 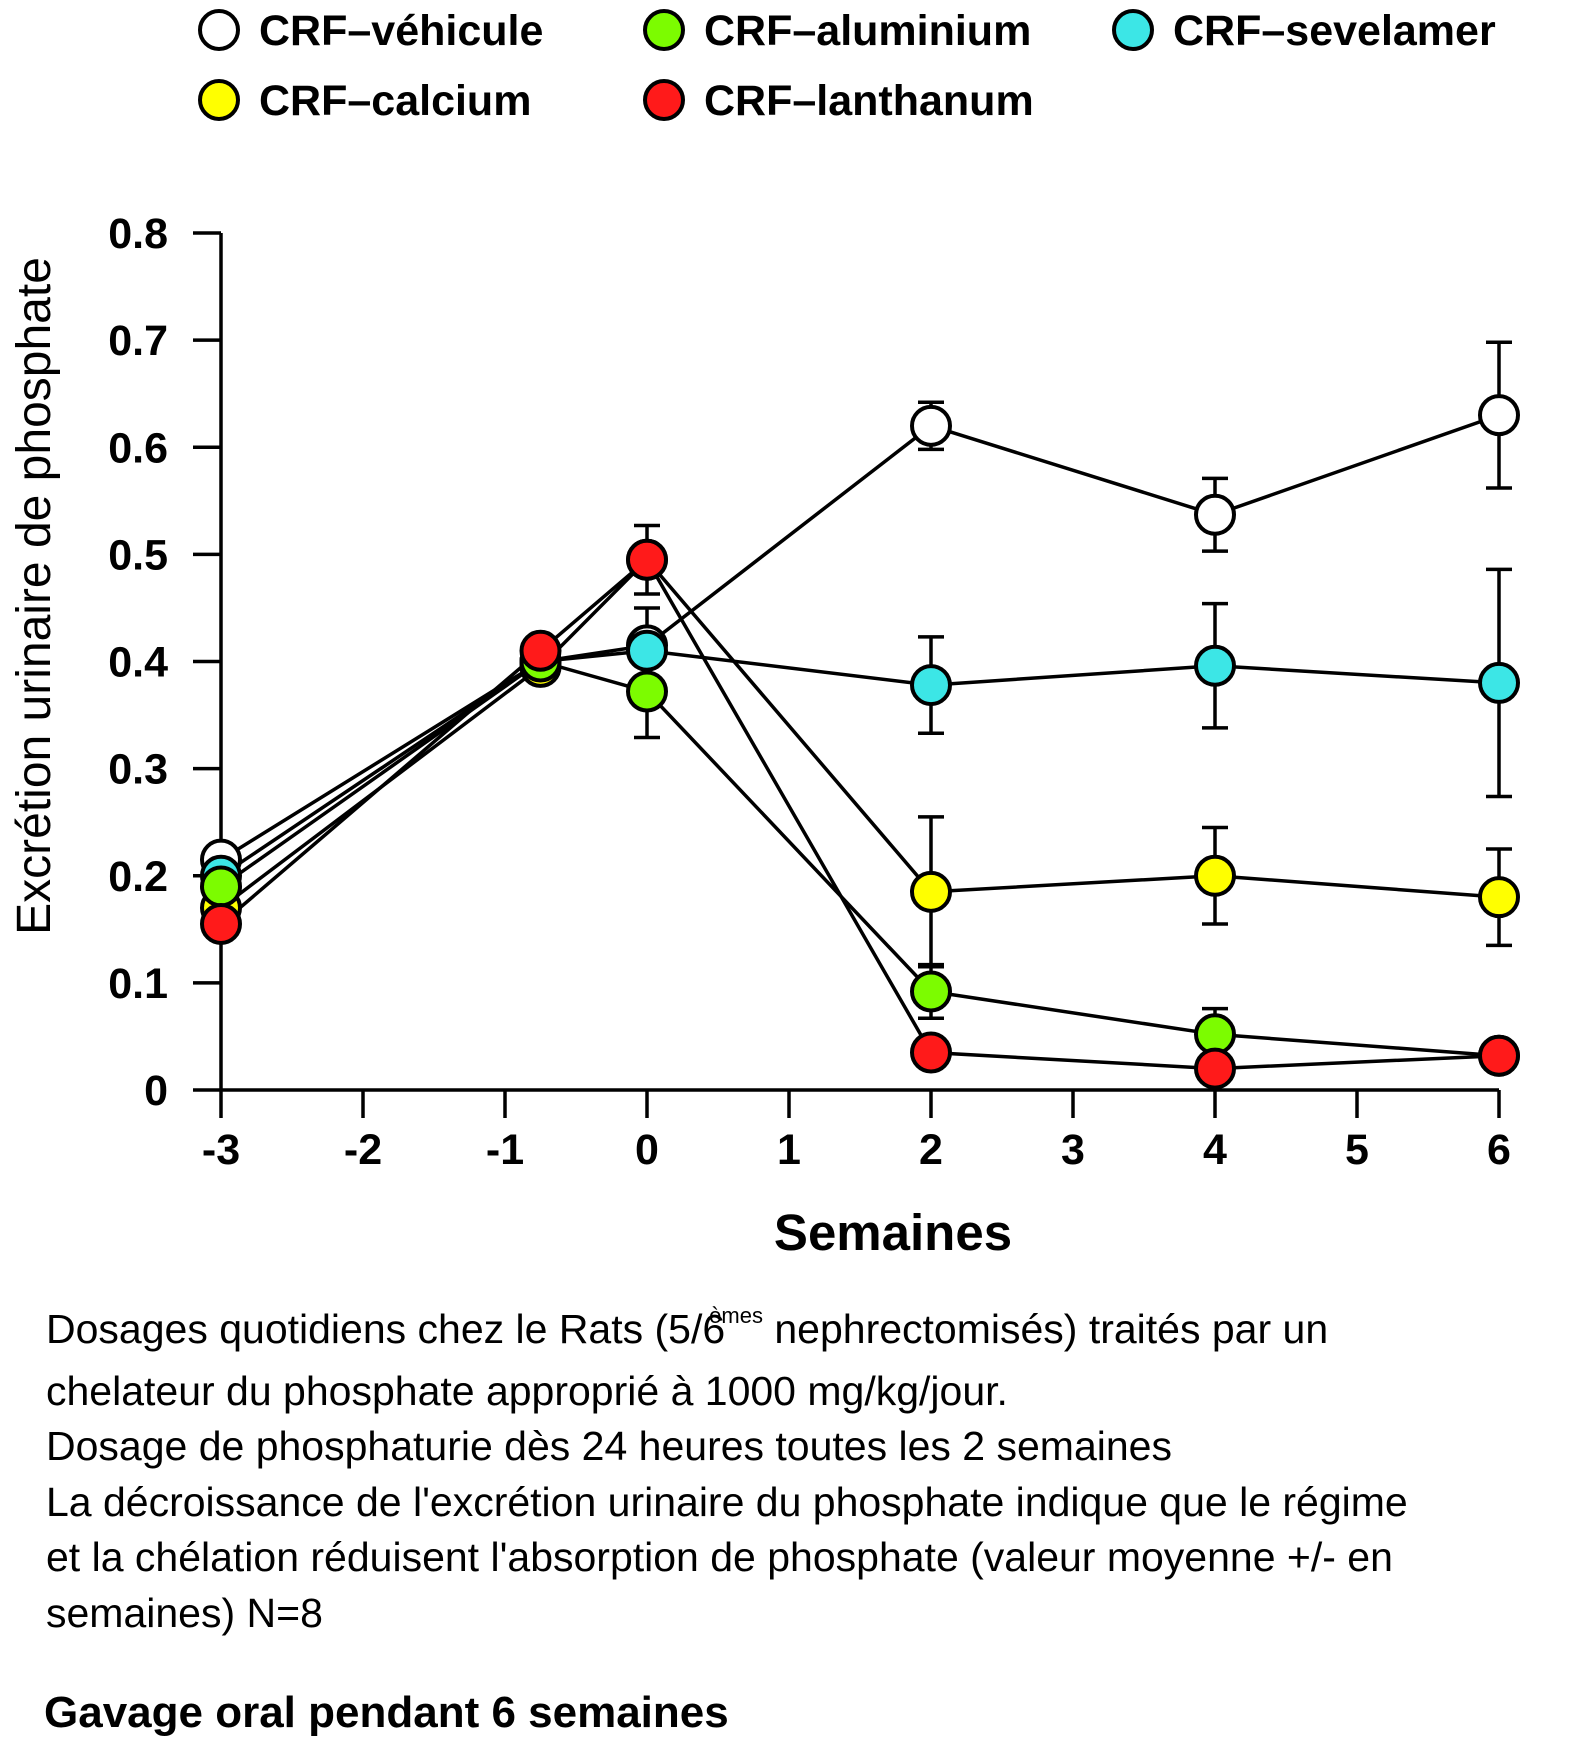 What do you see at coordinates (1073, 1150) in the screenshot?
I see `x-tick-label: 3` at bounding box center [1073, 1150].